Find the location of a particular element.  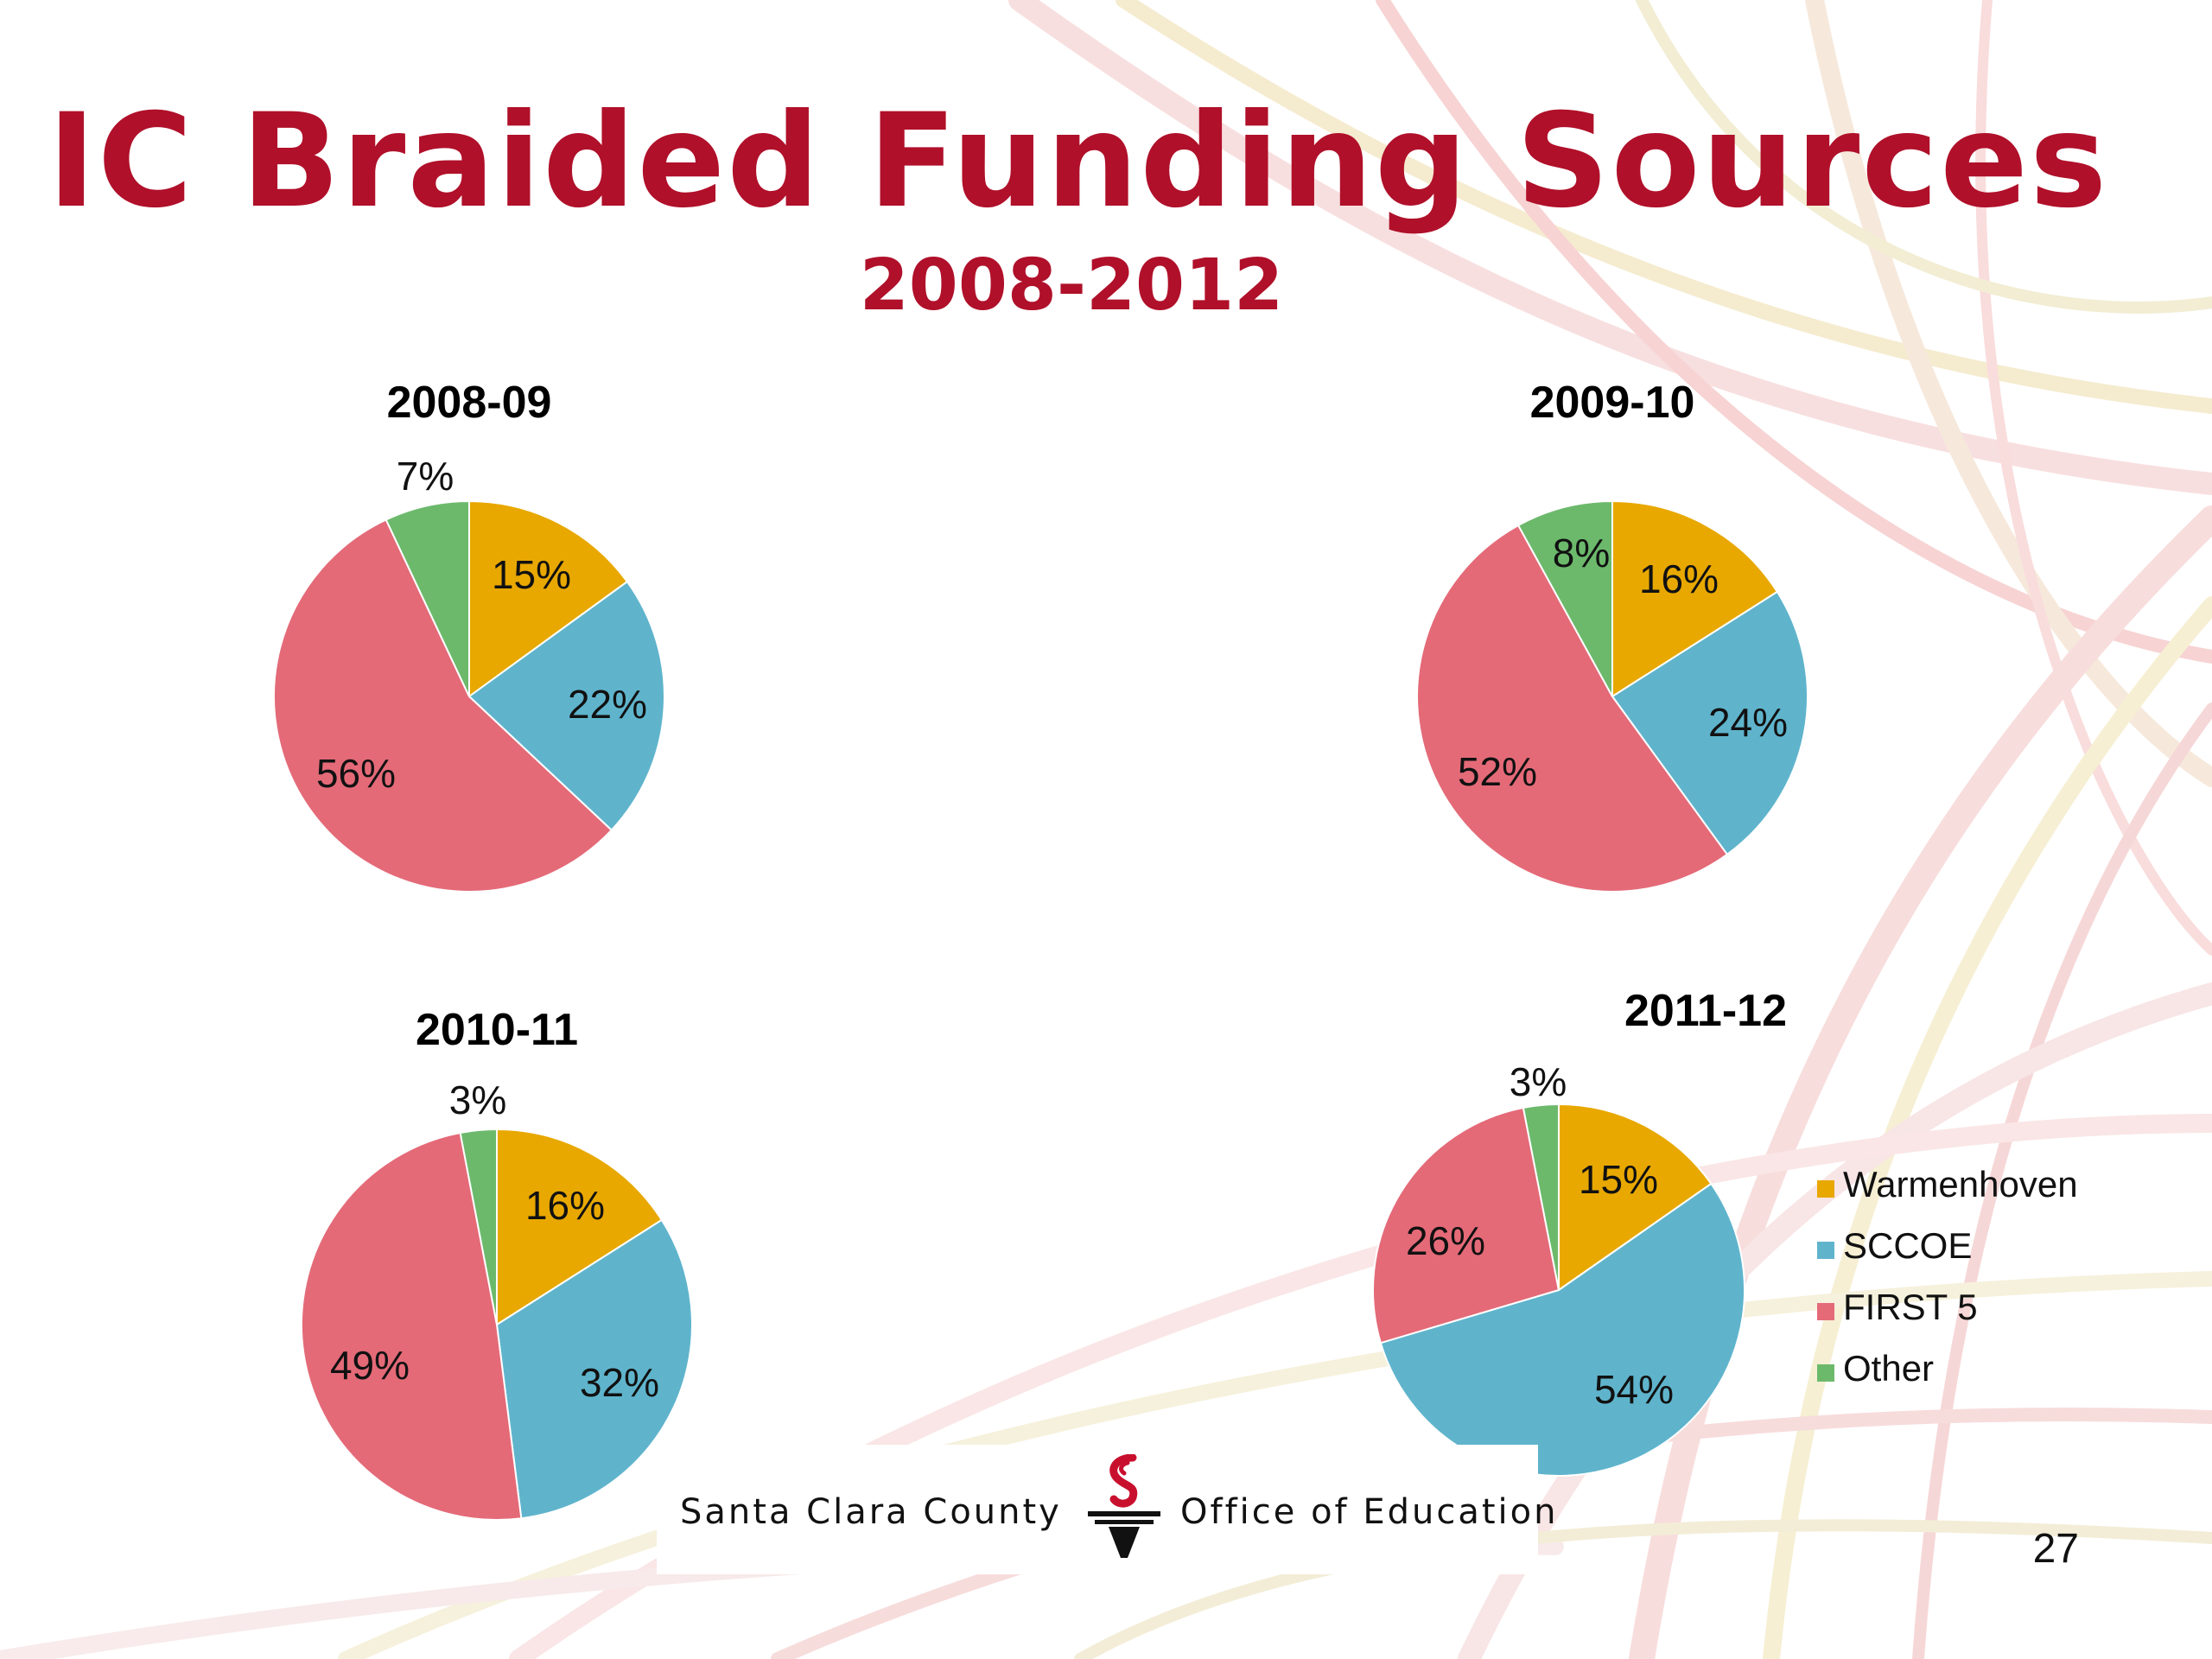

data-label: 22% is located at coordinates (607, 704).